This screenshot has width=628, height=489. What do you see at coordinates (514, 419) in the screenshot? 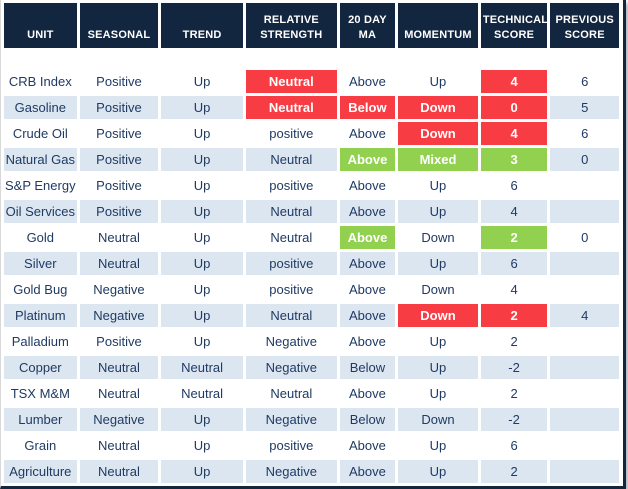
I see `cell-technical-score: -2` at bounding box center [514, 419].